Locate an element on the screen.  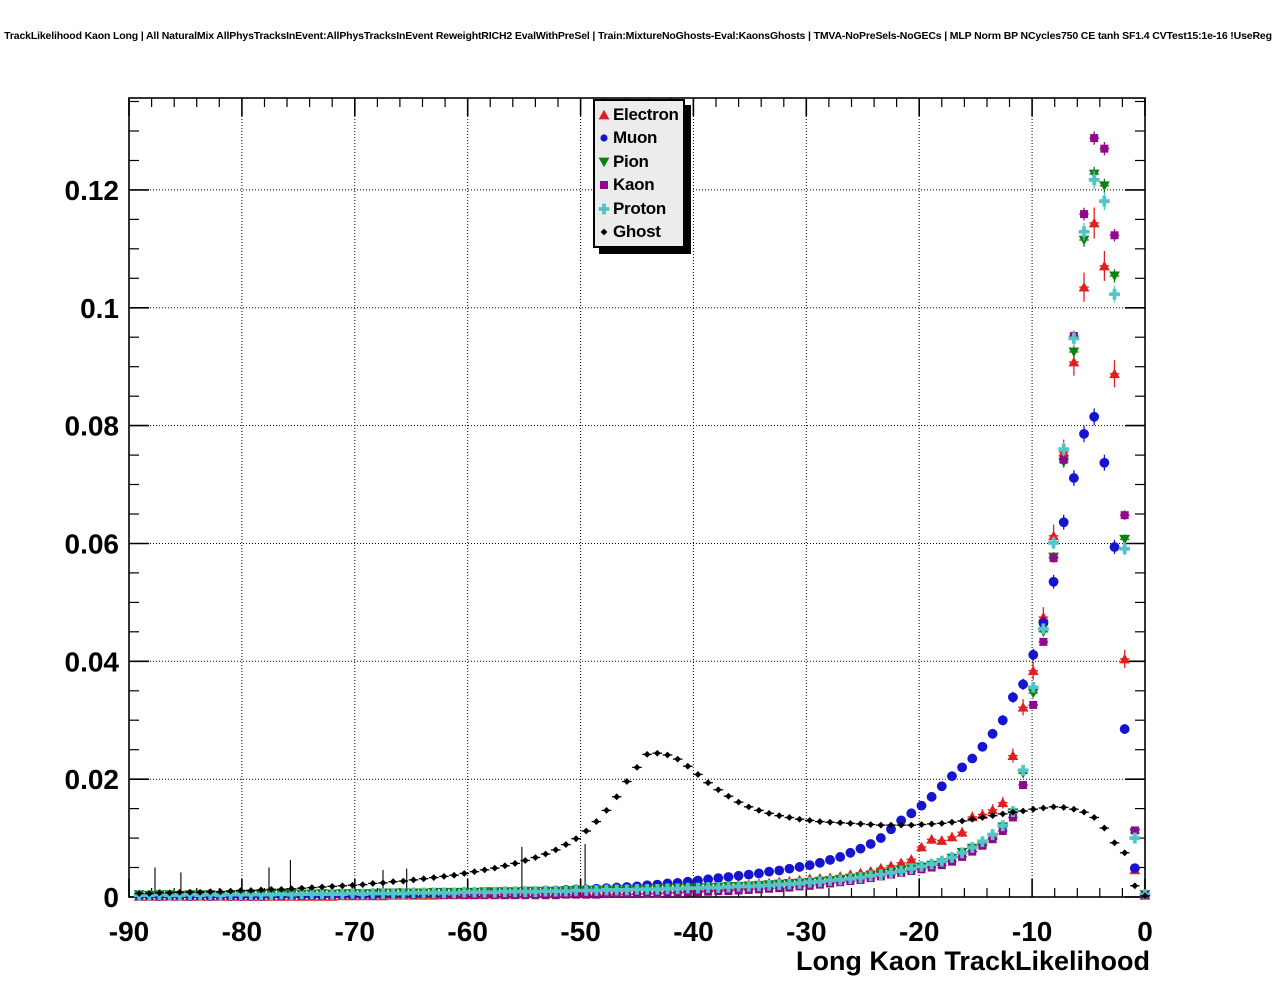
series-ghost is located at coordinates (642, 824).